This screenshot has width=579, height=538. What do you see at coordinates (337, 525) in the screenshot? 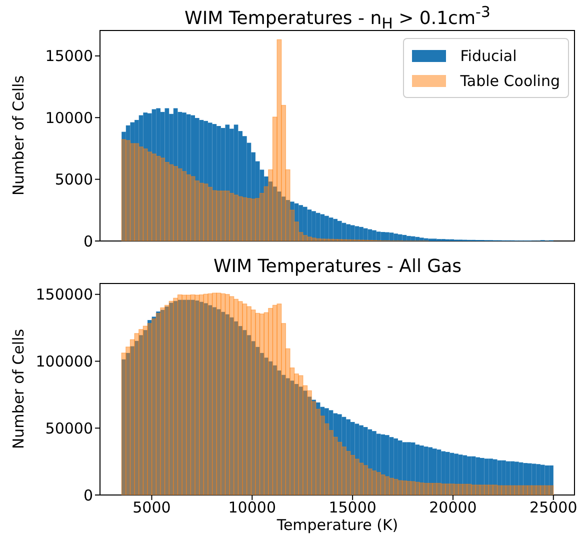
I see `x-axis-title: Temperature (K)` at bounding box center [337, 525].